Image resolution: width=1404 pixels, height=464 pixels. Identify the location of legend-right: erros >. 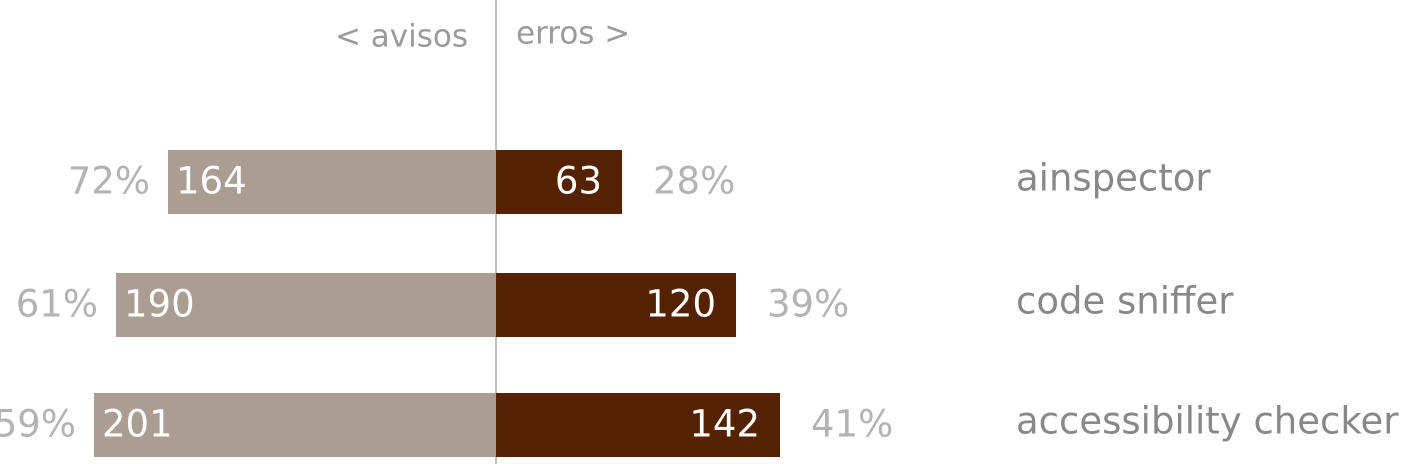
(573, 34).